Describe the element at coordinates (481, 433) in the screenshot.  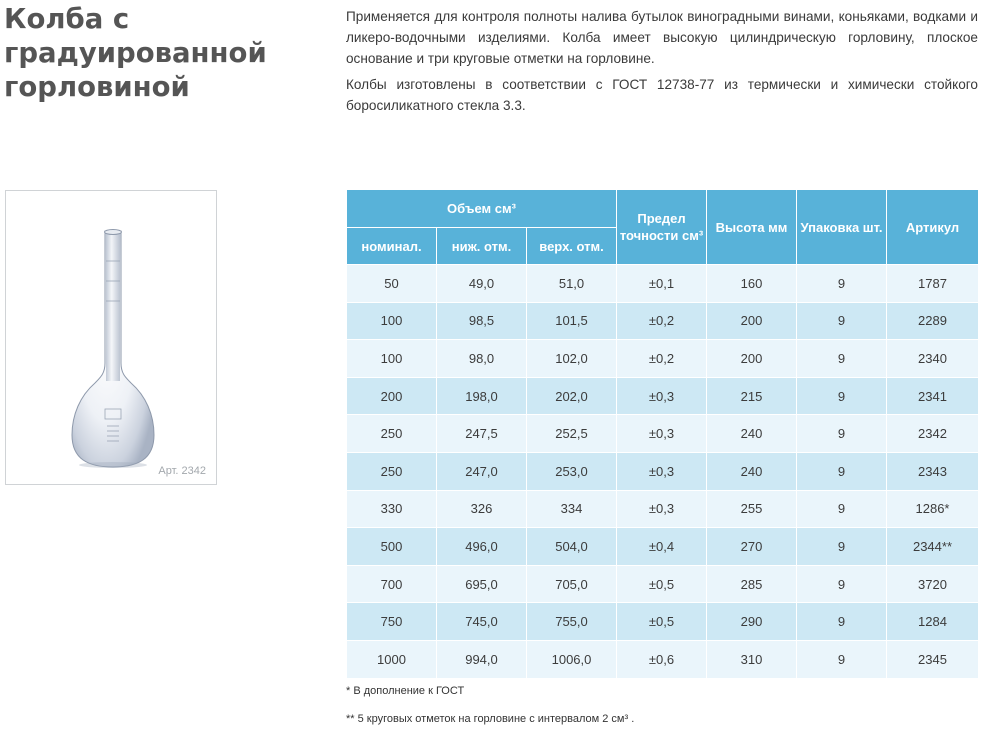
I see `lower-mark-cell: 247,5` at that location.